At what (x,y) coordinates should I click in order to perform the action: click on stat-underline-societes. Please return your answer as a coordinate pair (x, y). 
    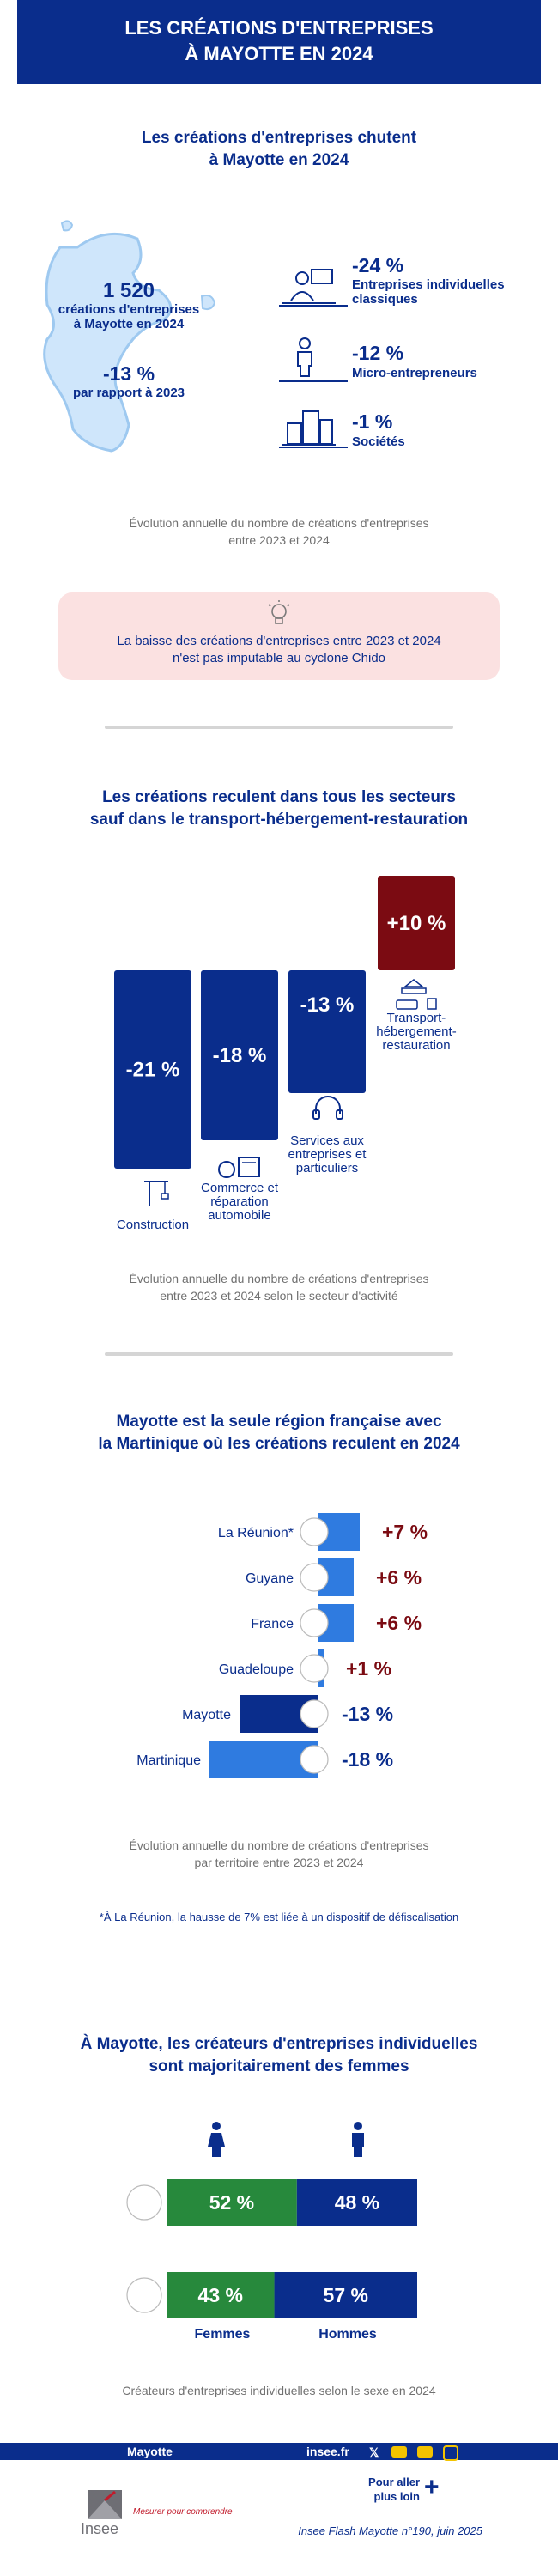
    Looking at the image, I should click on (313, 448).